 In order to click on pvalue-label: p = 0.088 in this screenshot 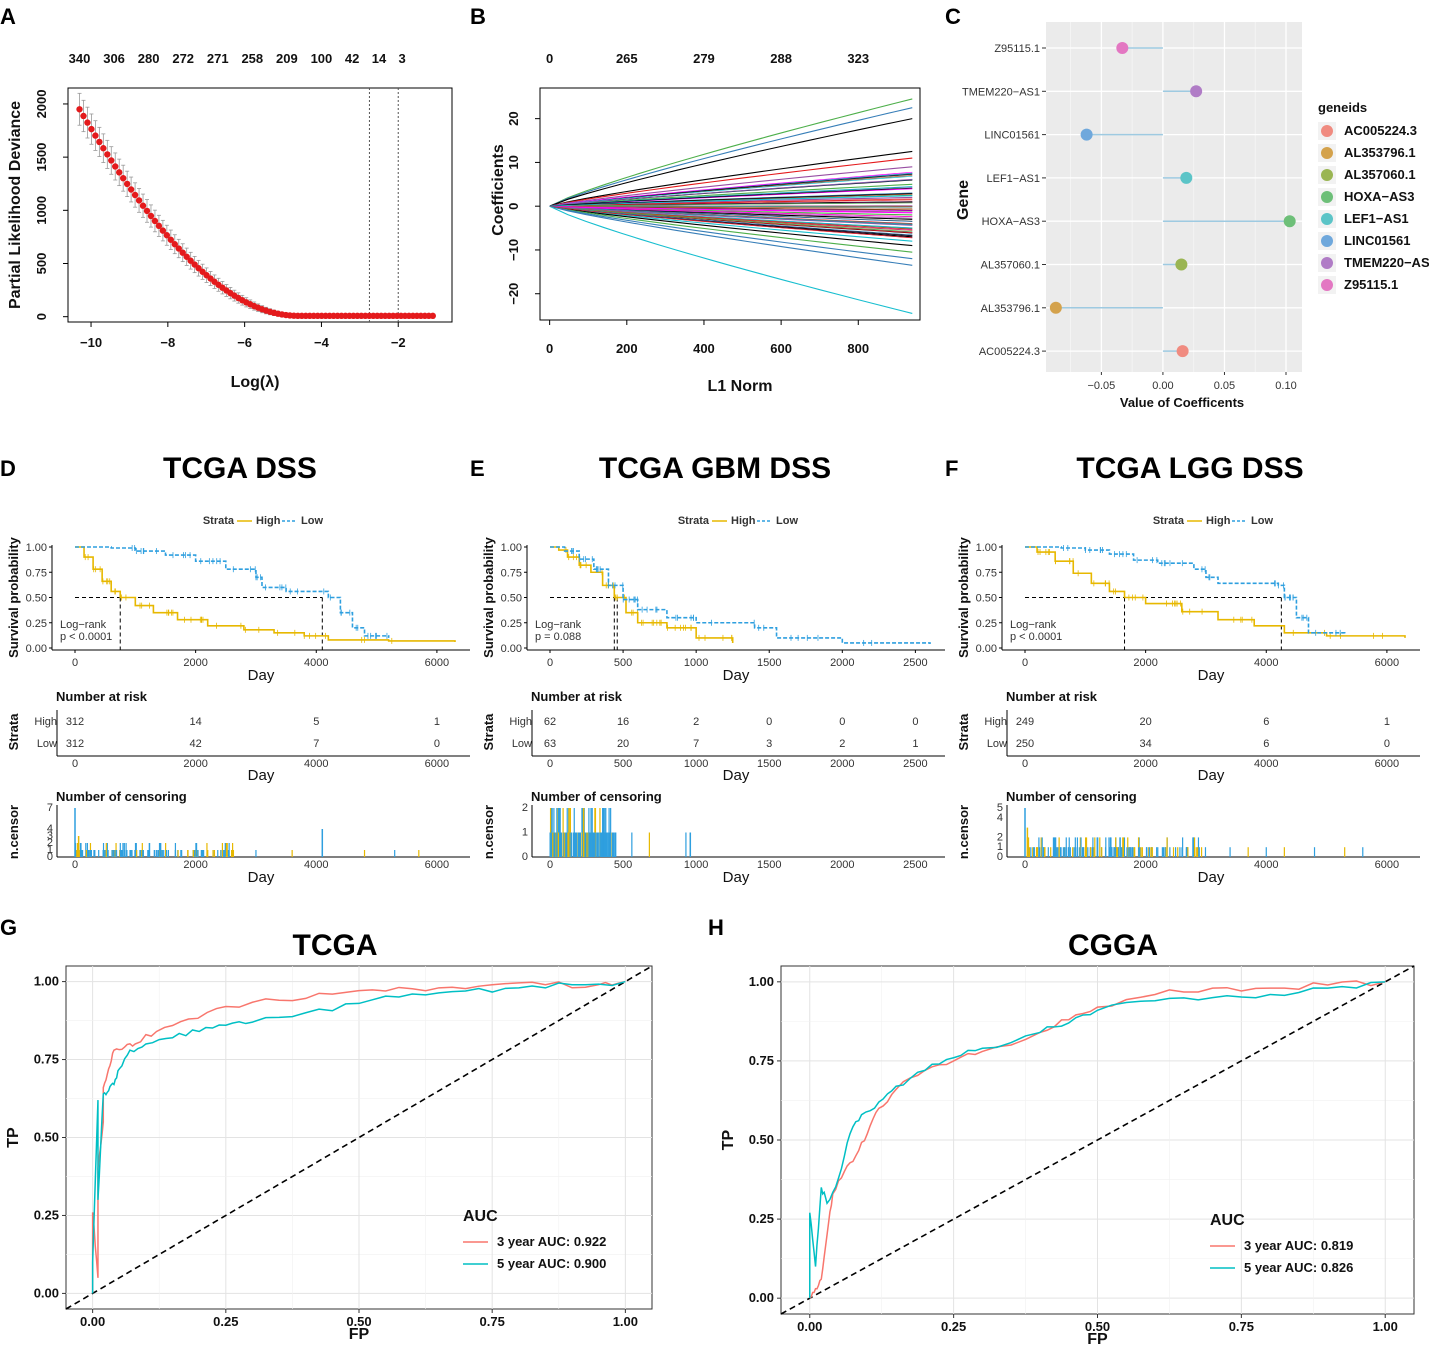, I will do `click(558, 637)`.